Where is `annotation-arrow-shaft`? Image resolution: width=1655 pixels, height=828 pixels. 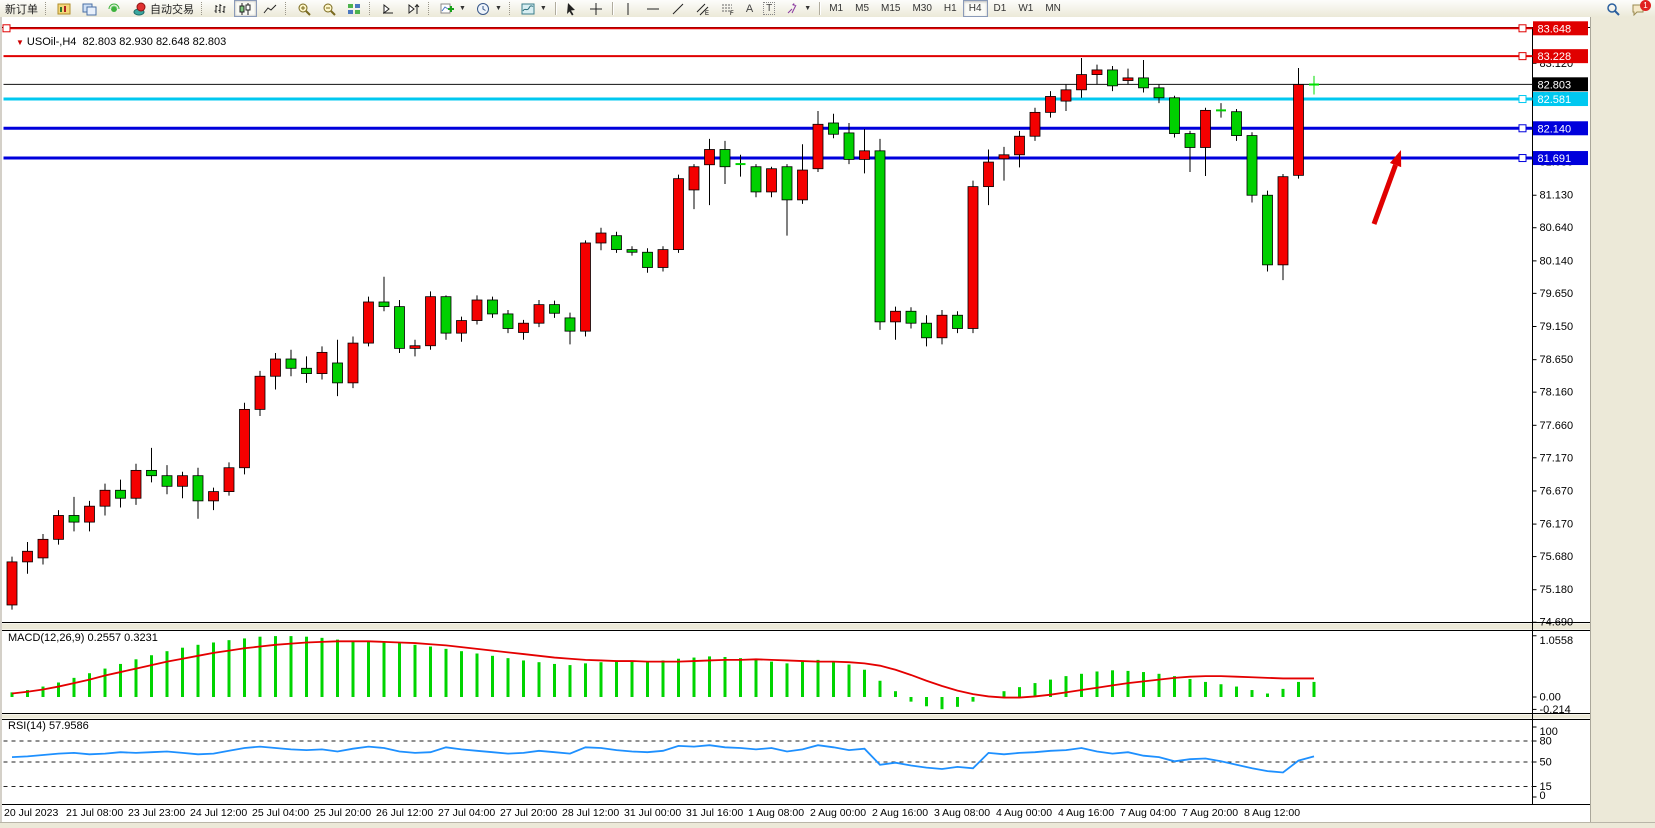
annotation-arrow-shaft is located at coordinates (1384, 194).